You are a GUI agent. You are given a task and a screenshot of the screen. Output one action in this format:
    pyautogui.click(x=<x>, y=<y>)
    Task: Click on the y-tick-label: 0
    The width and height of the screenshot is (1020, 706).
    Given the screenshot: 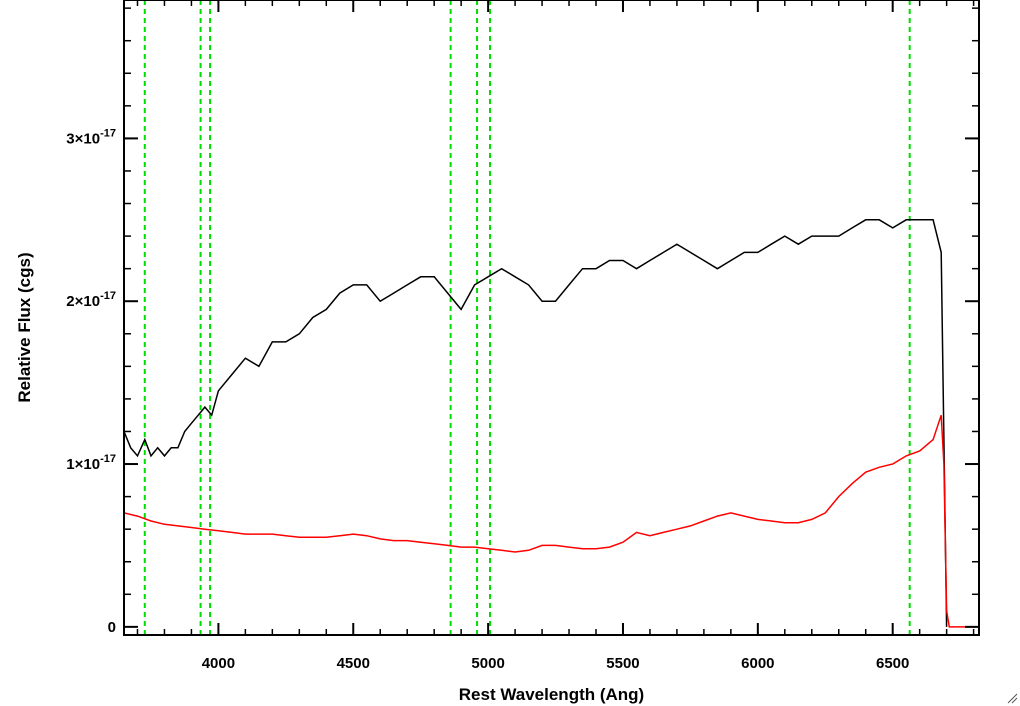 What is the action you would take?
    pyautogui.click(x=112, y=627)
    